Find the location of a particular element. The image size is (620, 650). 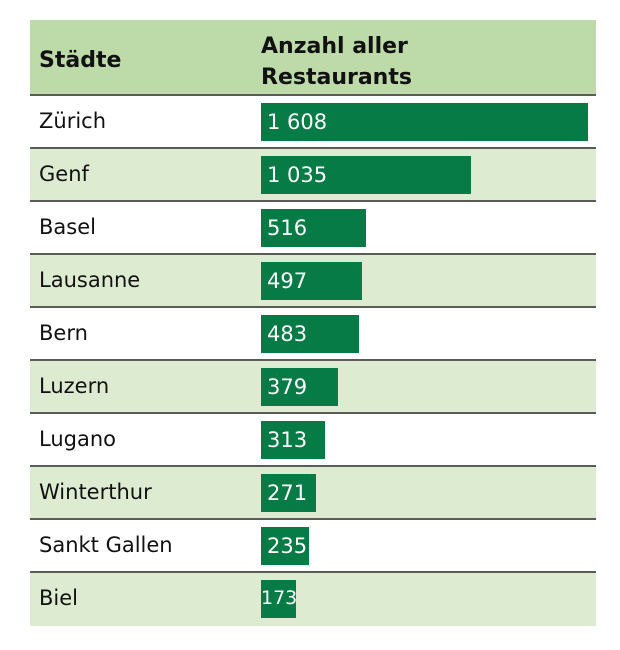

city-name: Sankt Gallen is located at coordinates (106, 545).